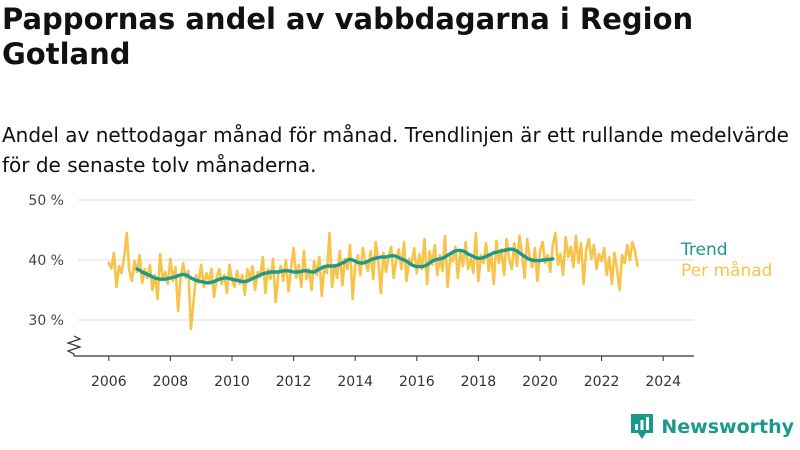  I want to click on y-tick-label: 40 %, so click(46, 261).